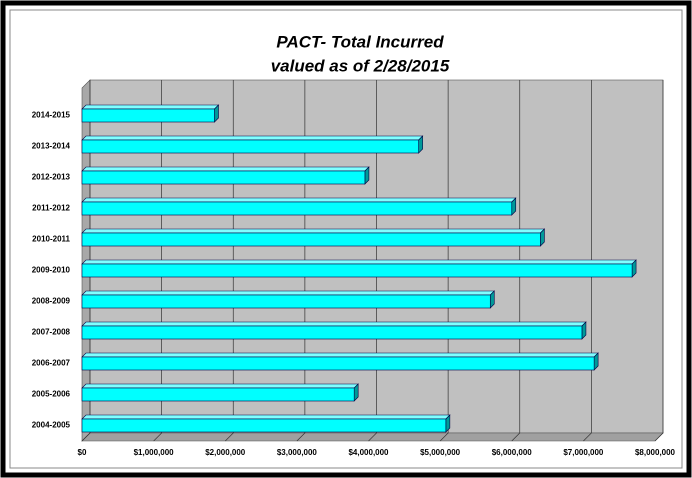  What do you see at coordinates (51, 177) in the screenshot?
I see `y-tick-label: 2012-2013` at bounding box center [51, 177].